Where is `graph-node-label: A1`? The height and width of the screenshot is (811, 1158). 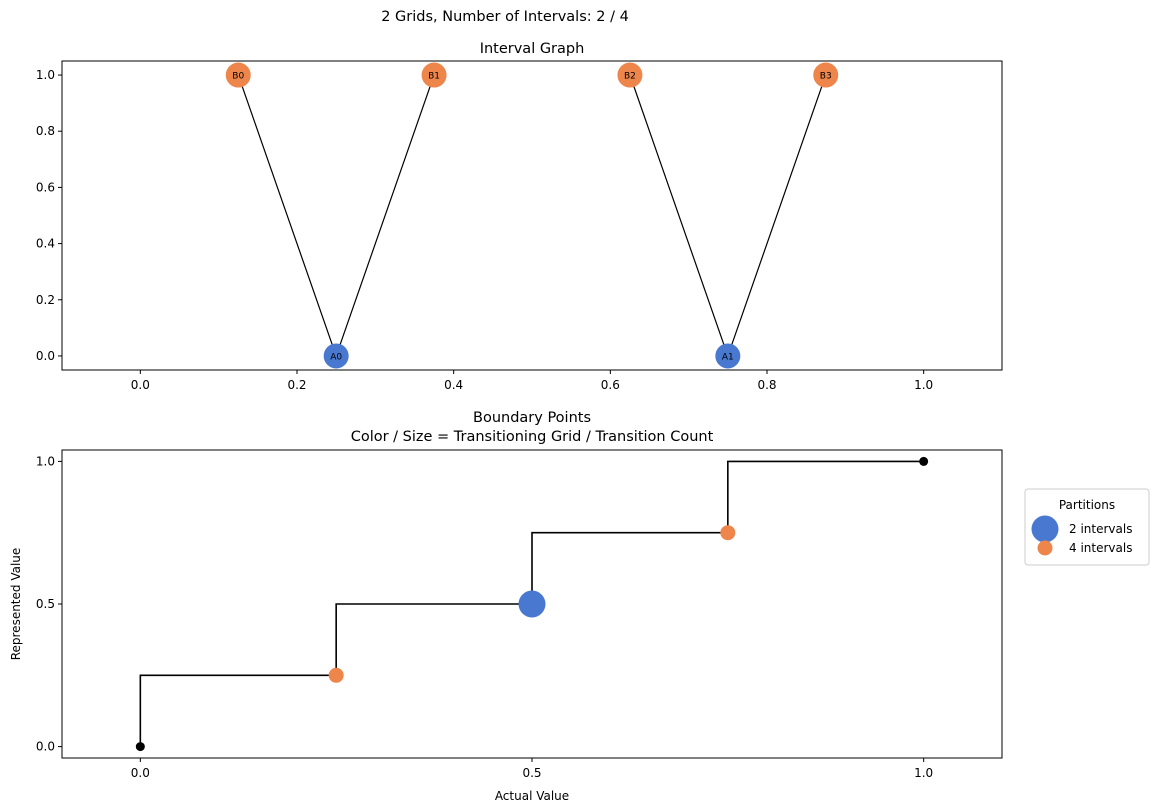
graph-node-label: A1 is located at coordinates (728, 357).